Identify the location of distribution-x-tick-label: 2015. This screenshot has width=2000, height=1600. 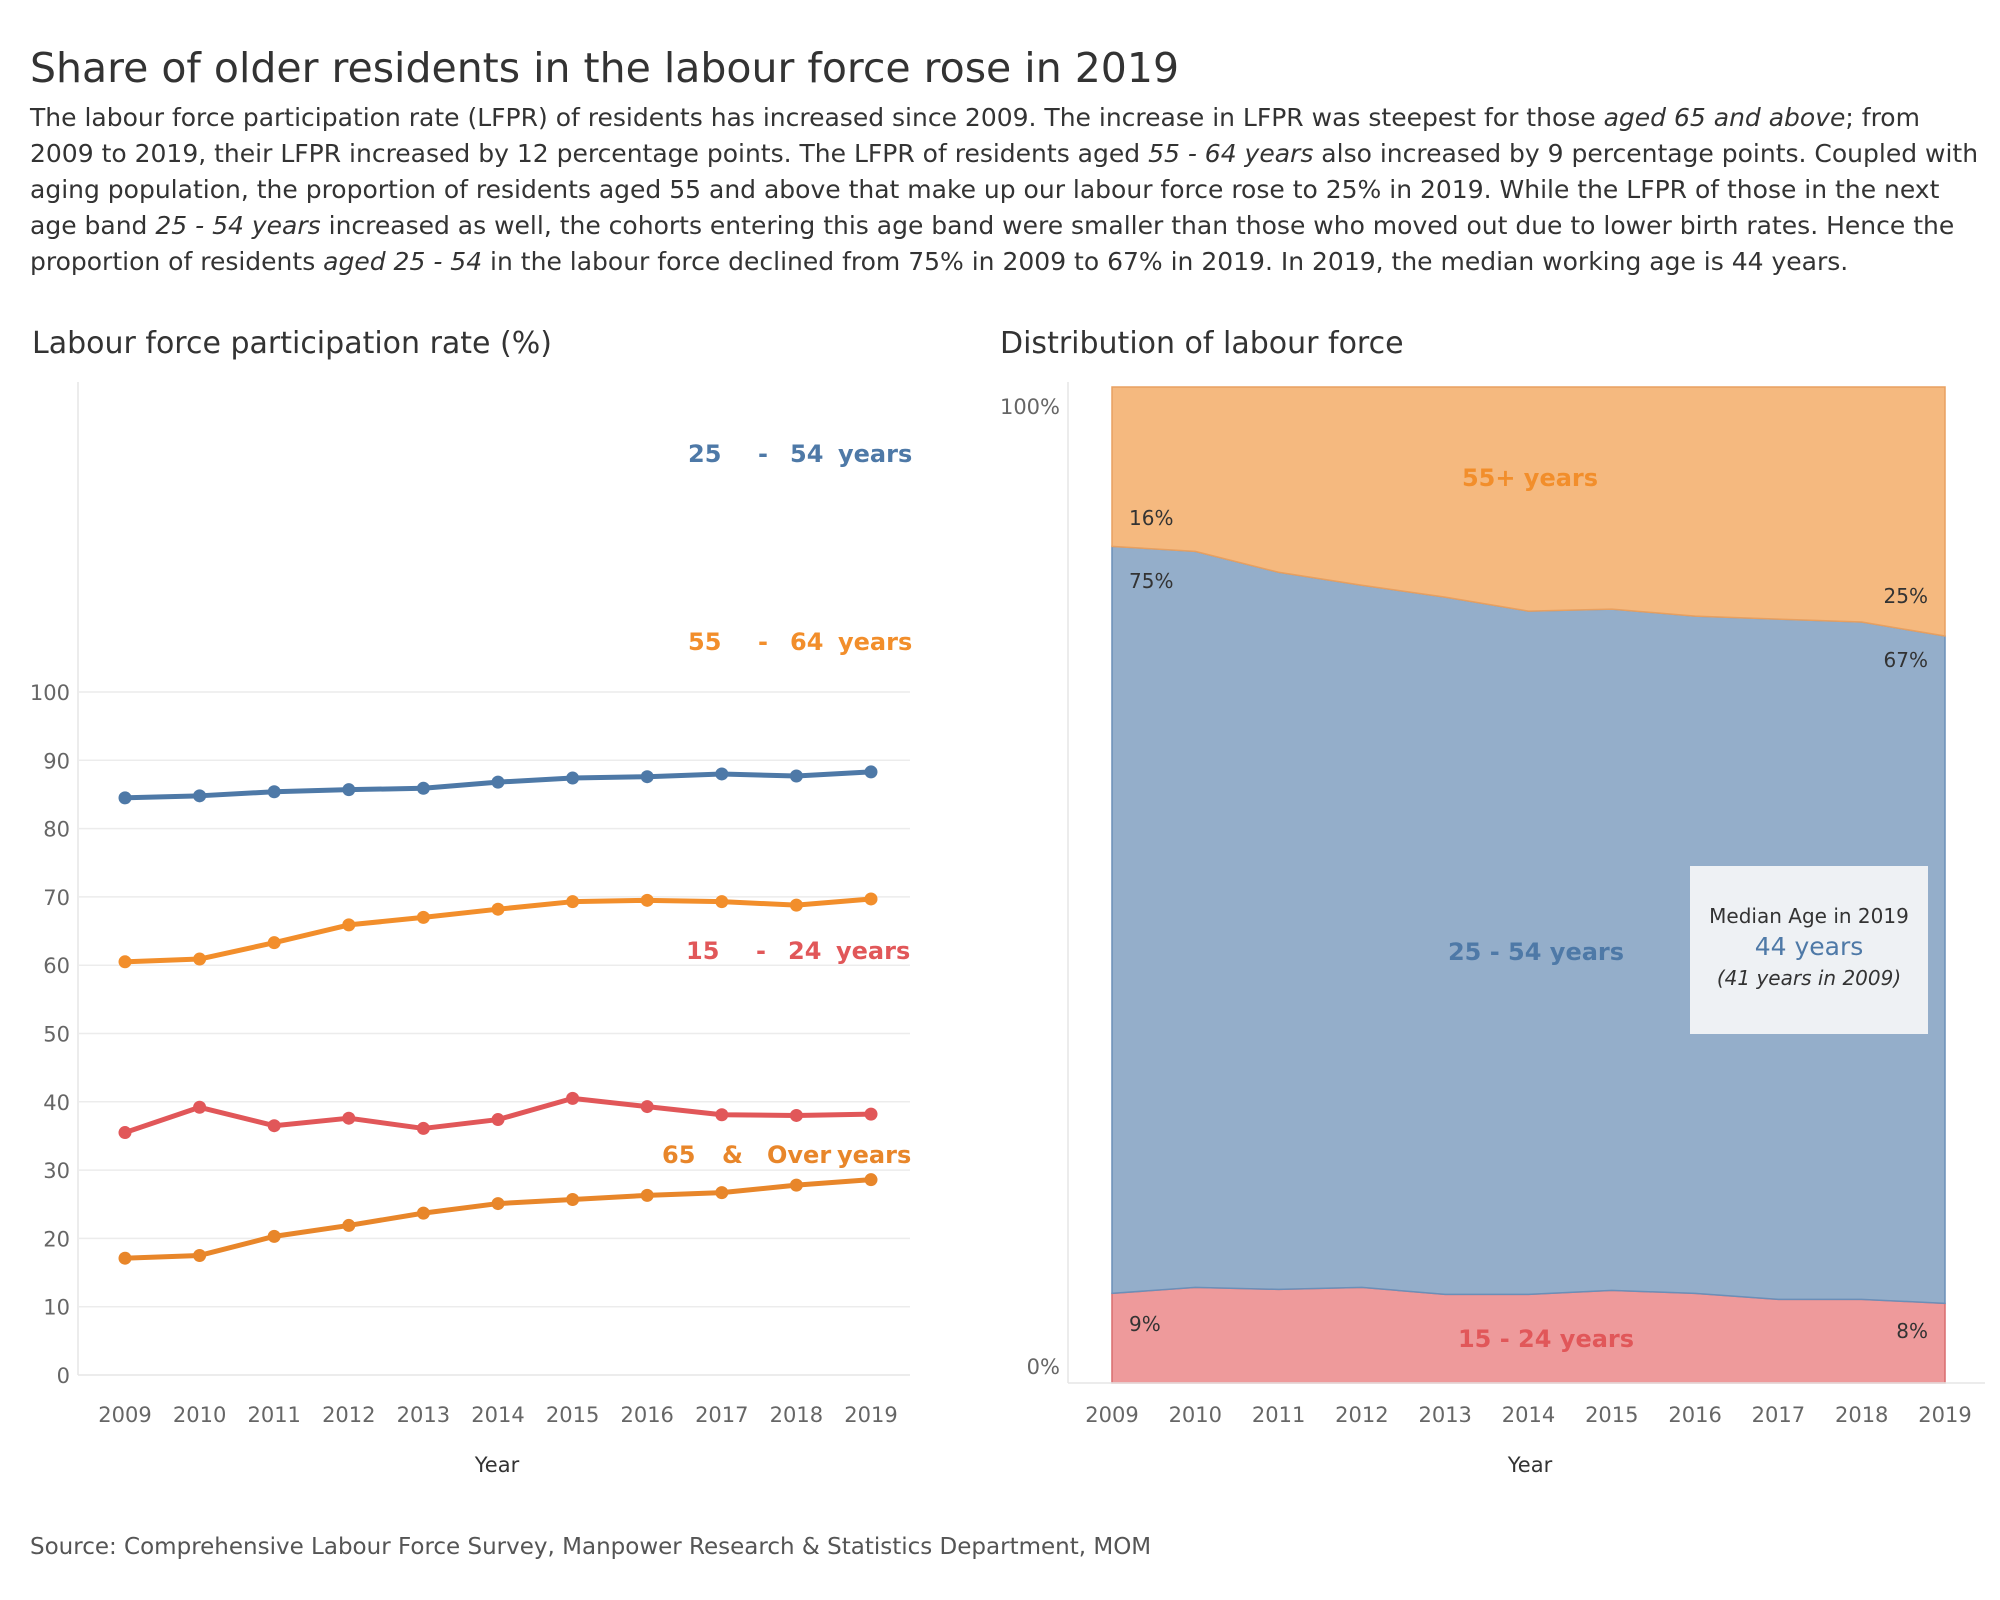
(1611, 1415).